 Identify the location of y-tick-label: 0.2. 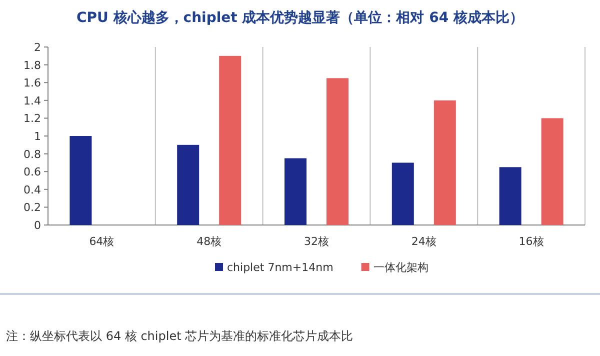
(32, 207).